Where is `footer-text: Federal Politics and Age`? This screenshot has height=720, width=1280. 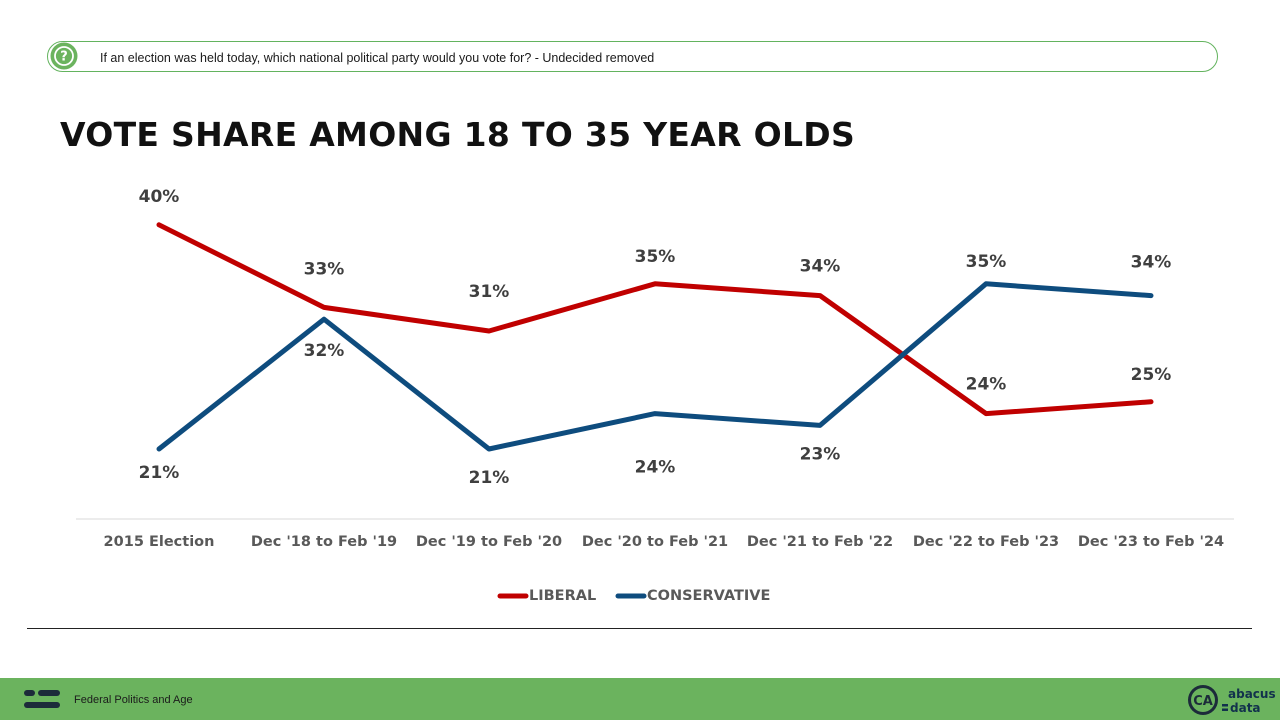
footer-text: Federal Politics and Age is located at coordinates (133, 700).